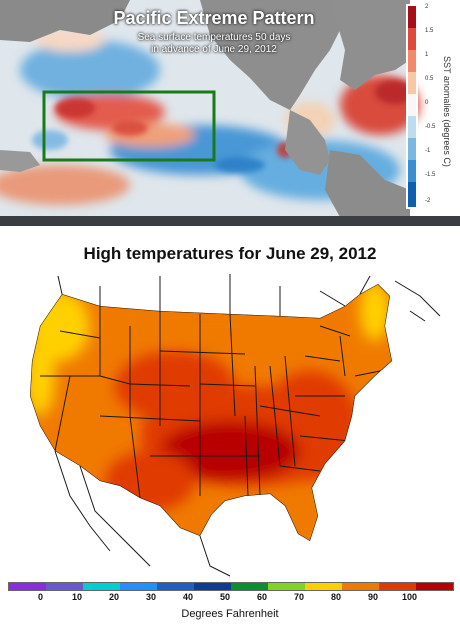  What do you see at coordinates (41, 597) in the screenshot?
I see `legend-tick: 0` at bounding box center [41, 597].